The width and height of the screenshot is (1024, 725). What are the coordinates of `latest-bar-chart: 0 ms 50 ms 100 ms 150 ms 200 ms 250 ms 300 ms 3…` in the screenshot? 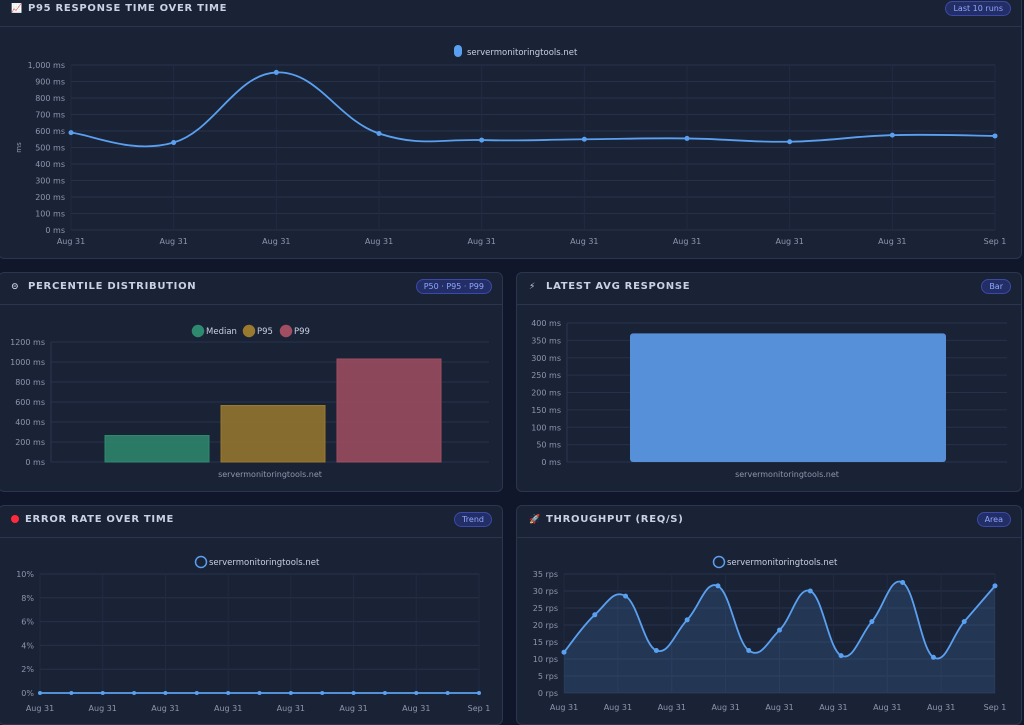 It's located at (769, 399).